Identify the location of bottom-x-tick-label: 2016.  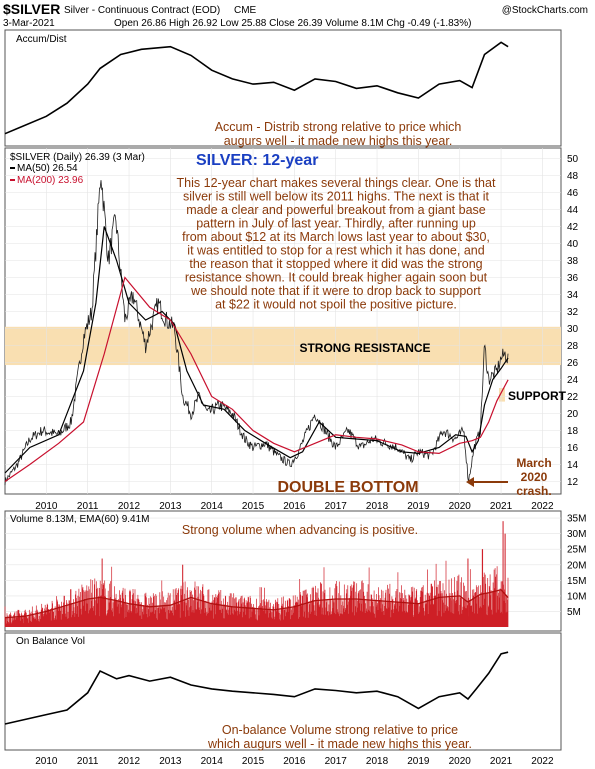
(294, 761).